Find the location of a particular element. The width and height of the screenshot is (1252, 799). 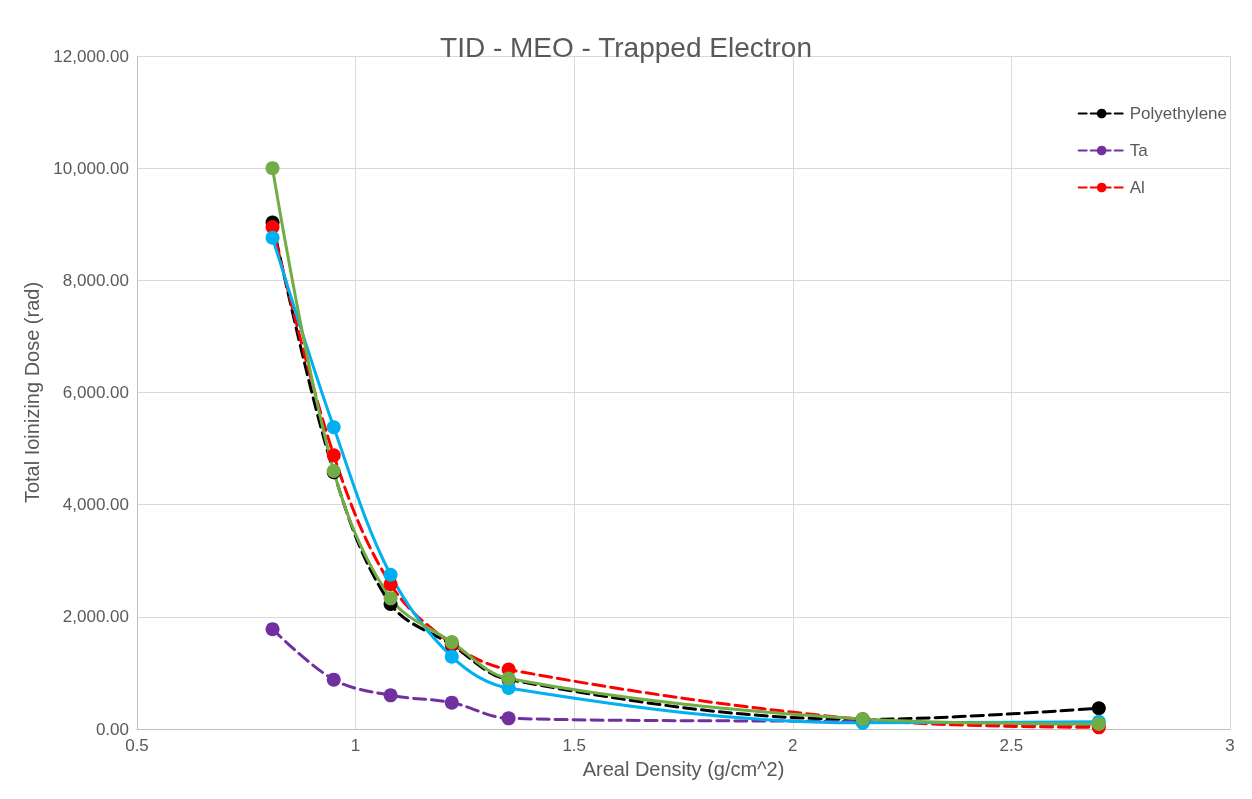

x-tick-label: 2.5 is located at coordinates (1011, 745).